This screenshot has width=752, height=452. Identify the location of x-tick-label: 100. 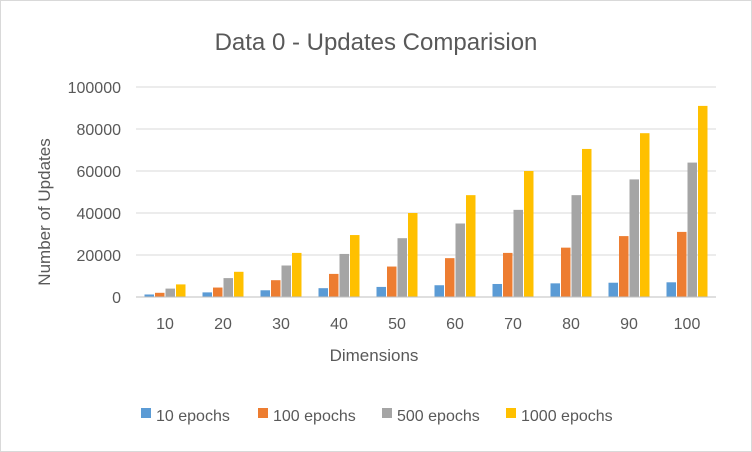
(687, 324).